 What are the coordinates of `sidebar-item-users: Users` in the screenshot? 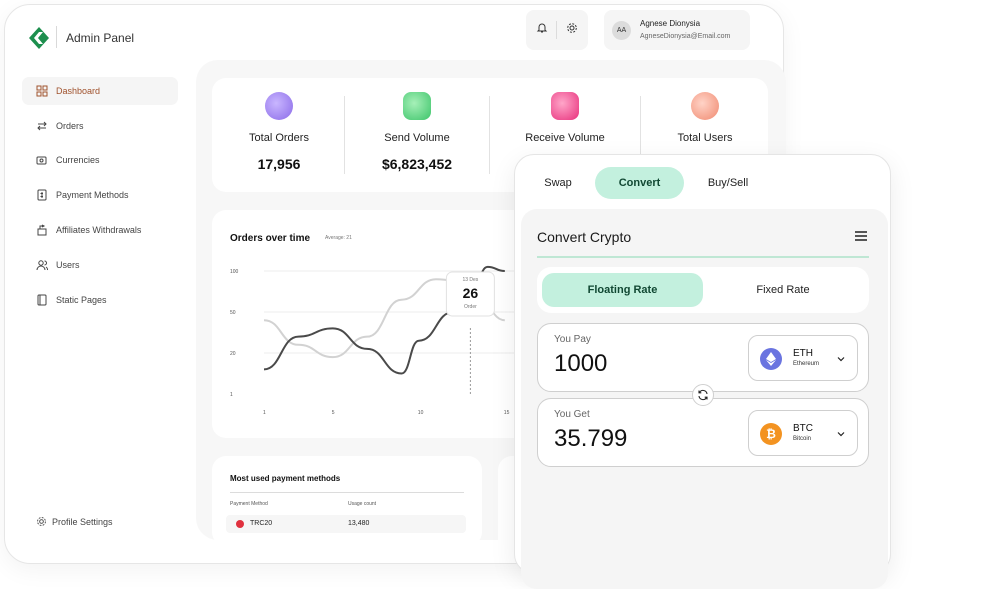 It's located at (100, 265).